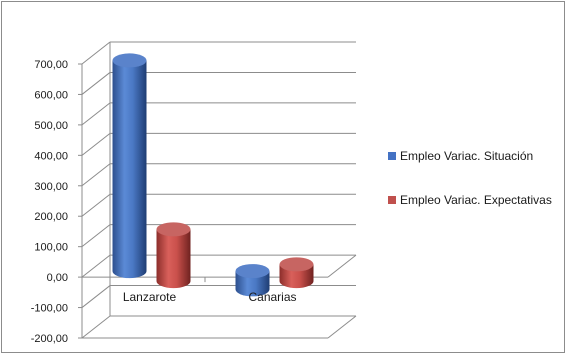 The width and height of the screenshot is (568, 356). What do you see at coordinates (51, 156) in the screenshot?
I see `y-tick-label: 400,00` at bounding box center [51, 156].